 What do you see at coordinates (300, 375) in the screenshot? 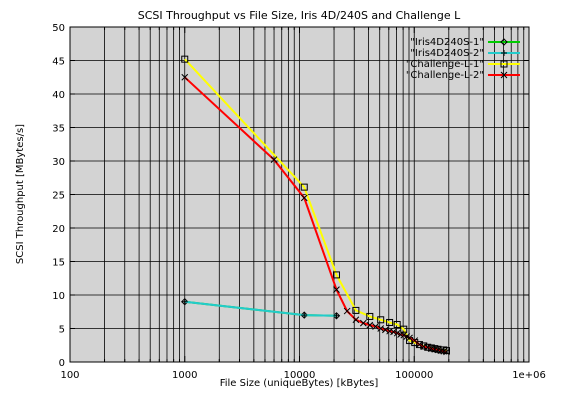
I see `x-tick-label: 10000` at bounding box center [300, 375].